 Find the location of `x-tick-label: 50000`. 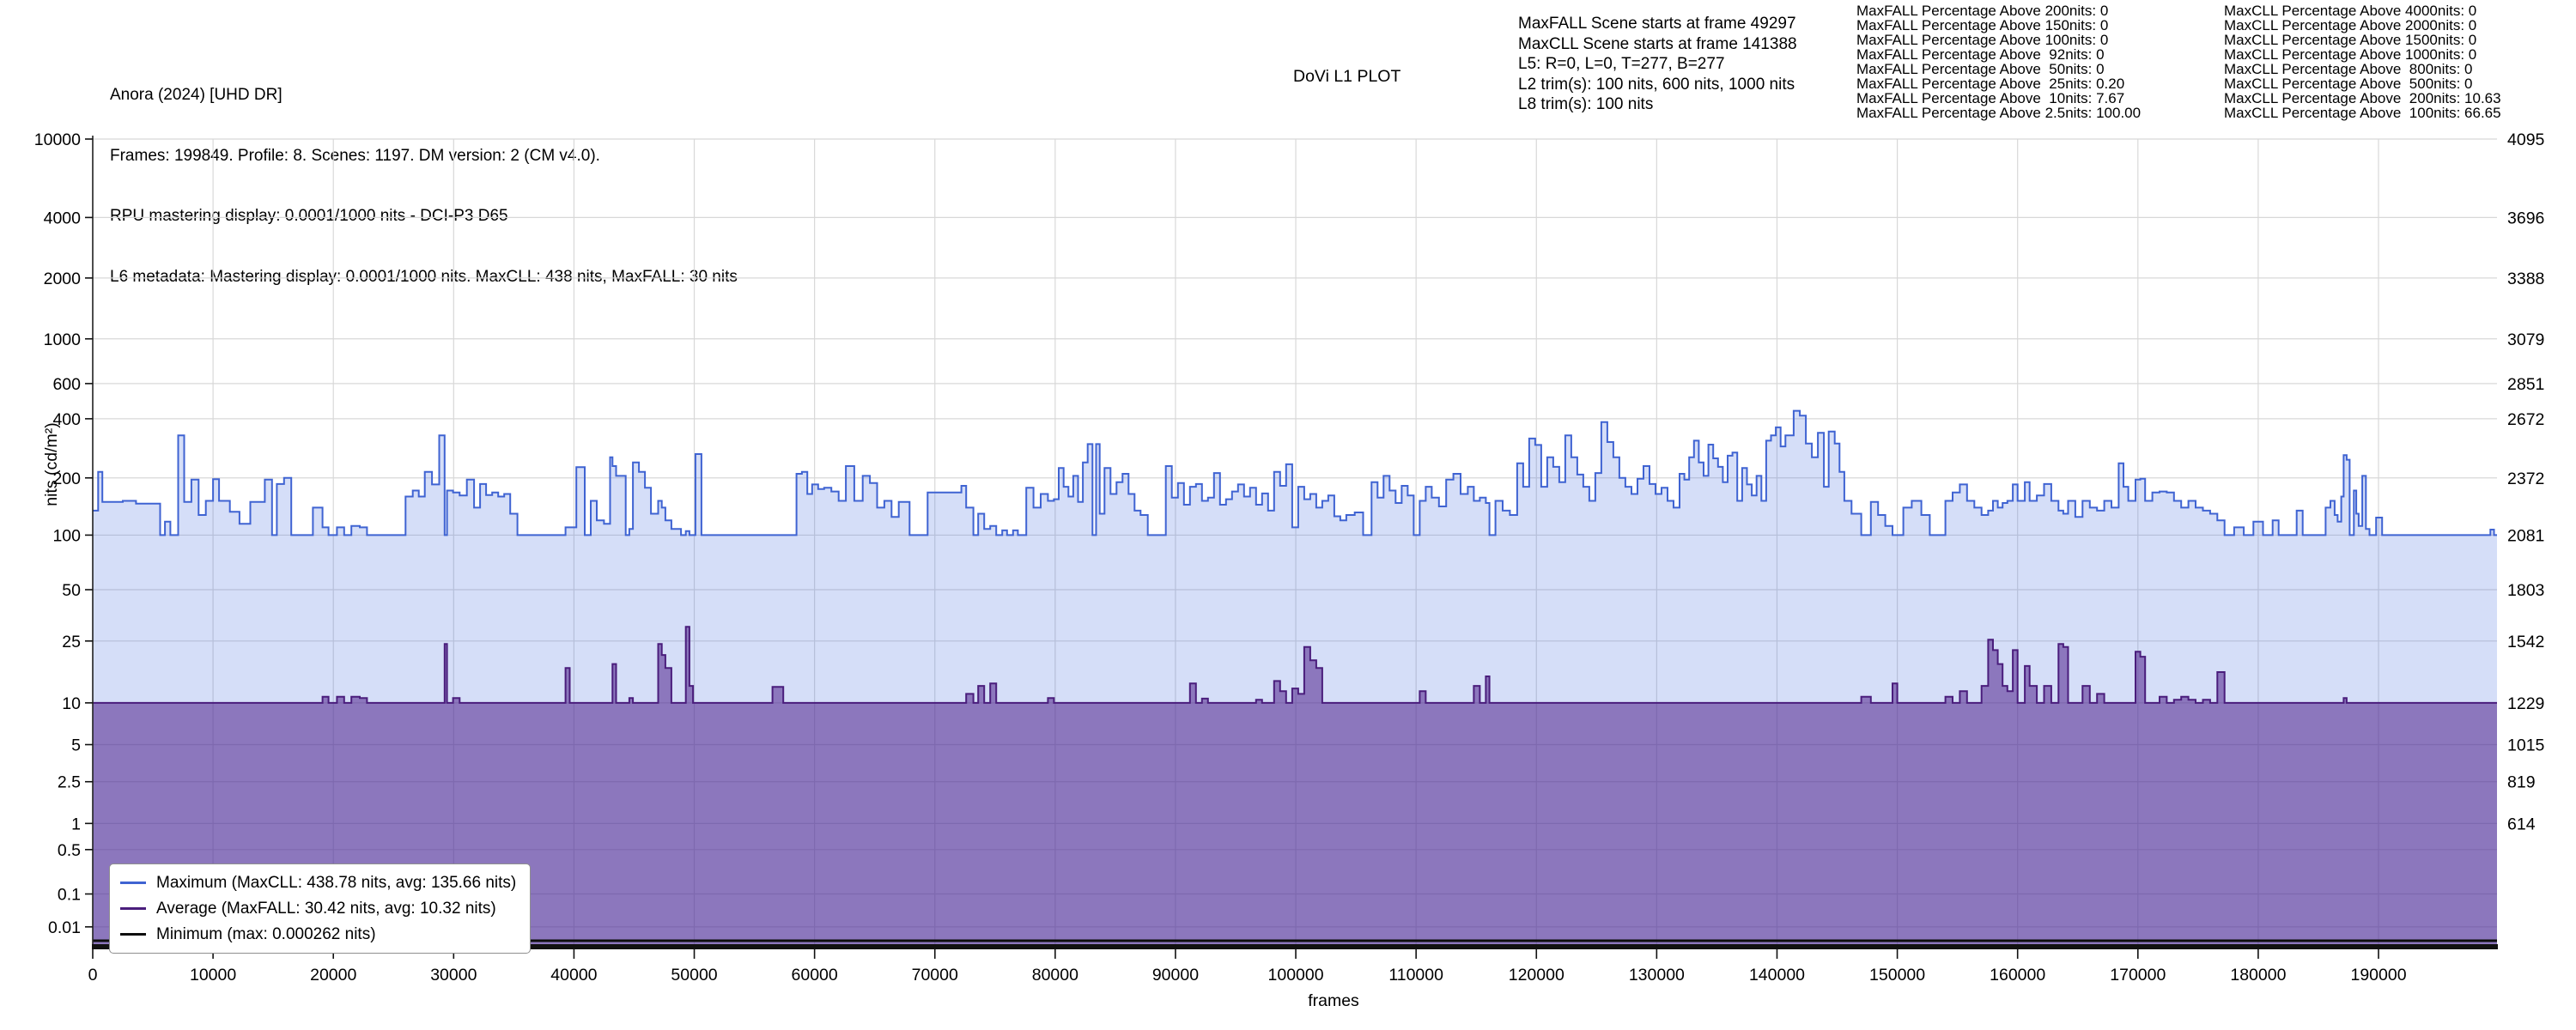

x-tick-label: 50000 is located at coordinates (694, 975).